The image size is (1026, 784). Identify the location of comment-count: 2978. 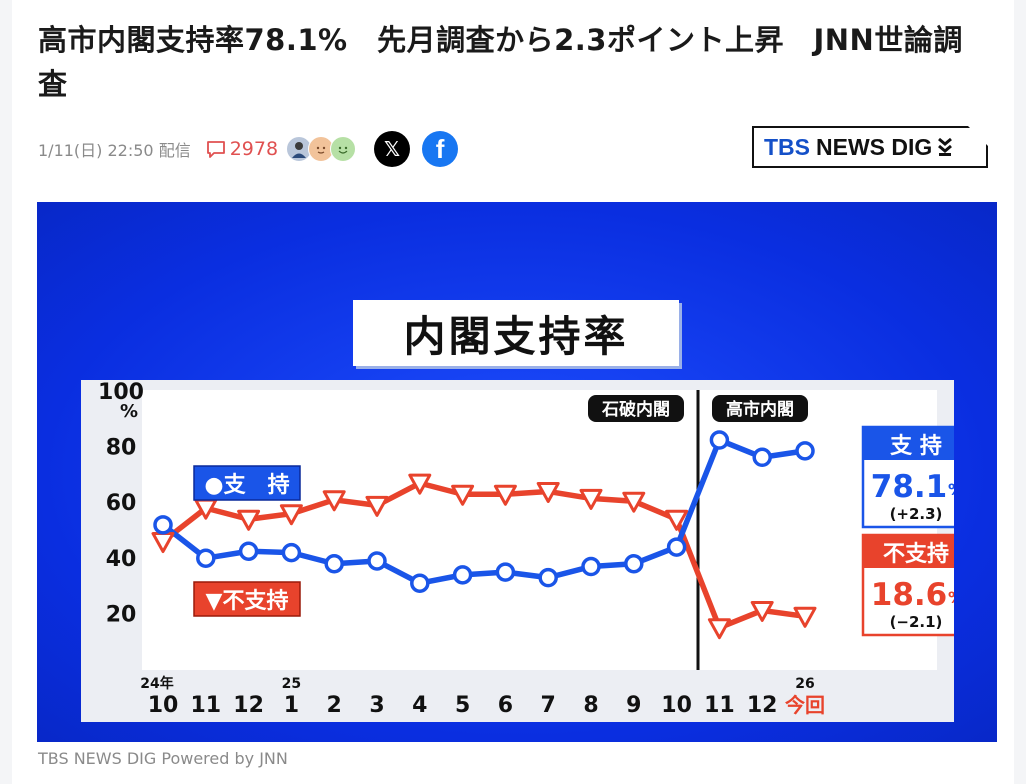
(254, 149).